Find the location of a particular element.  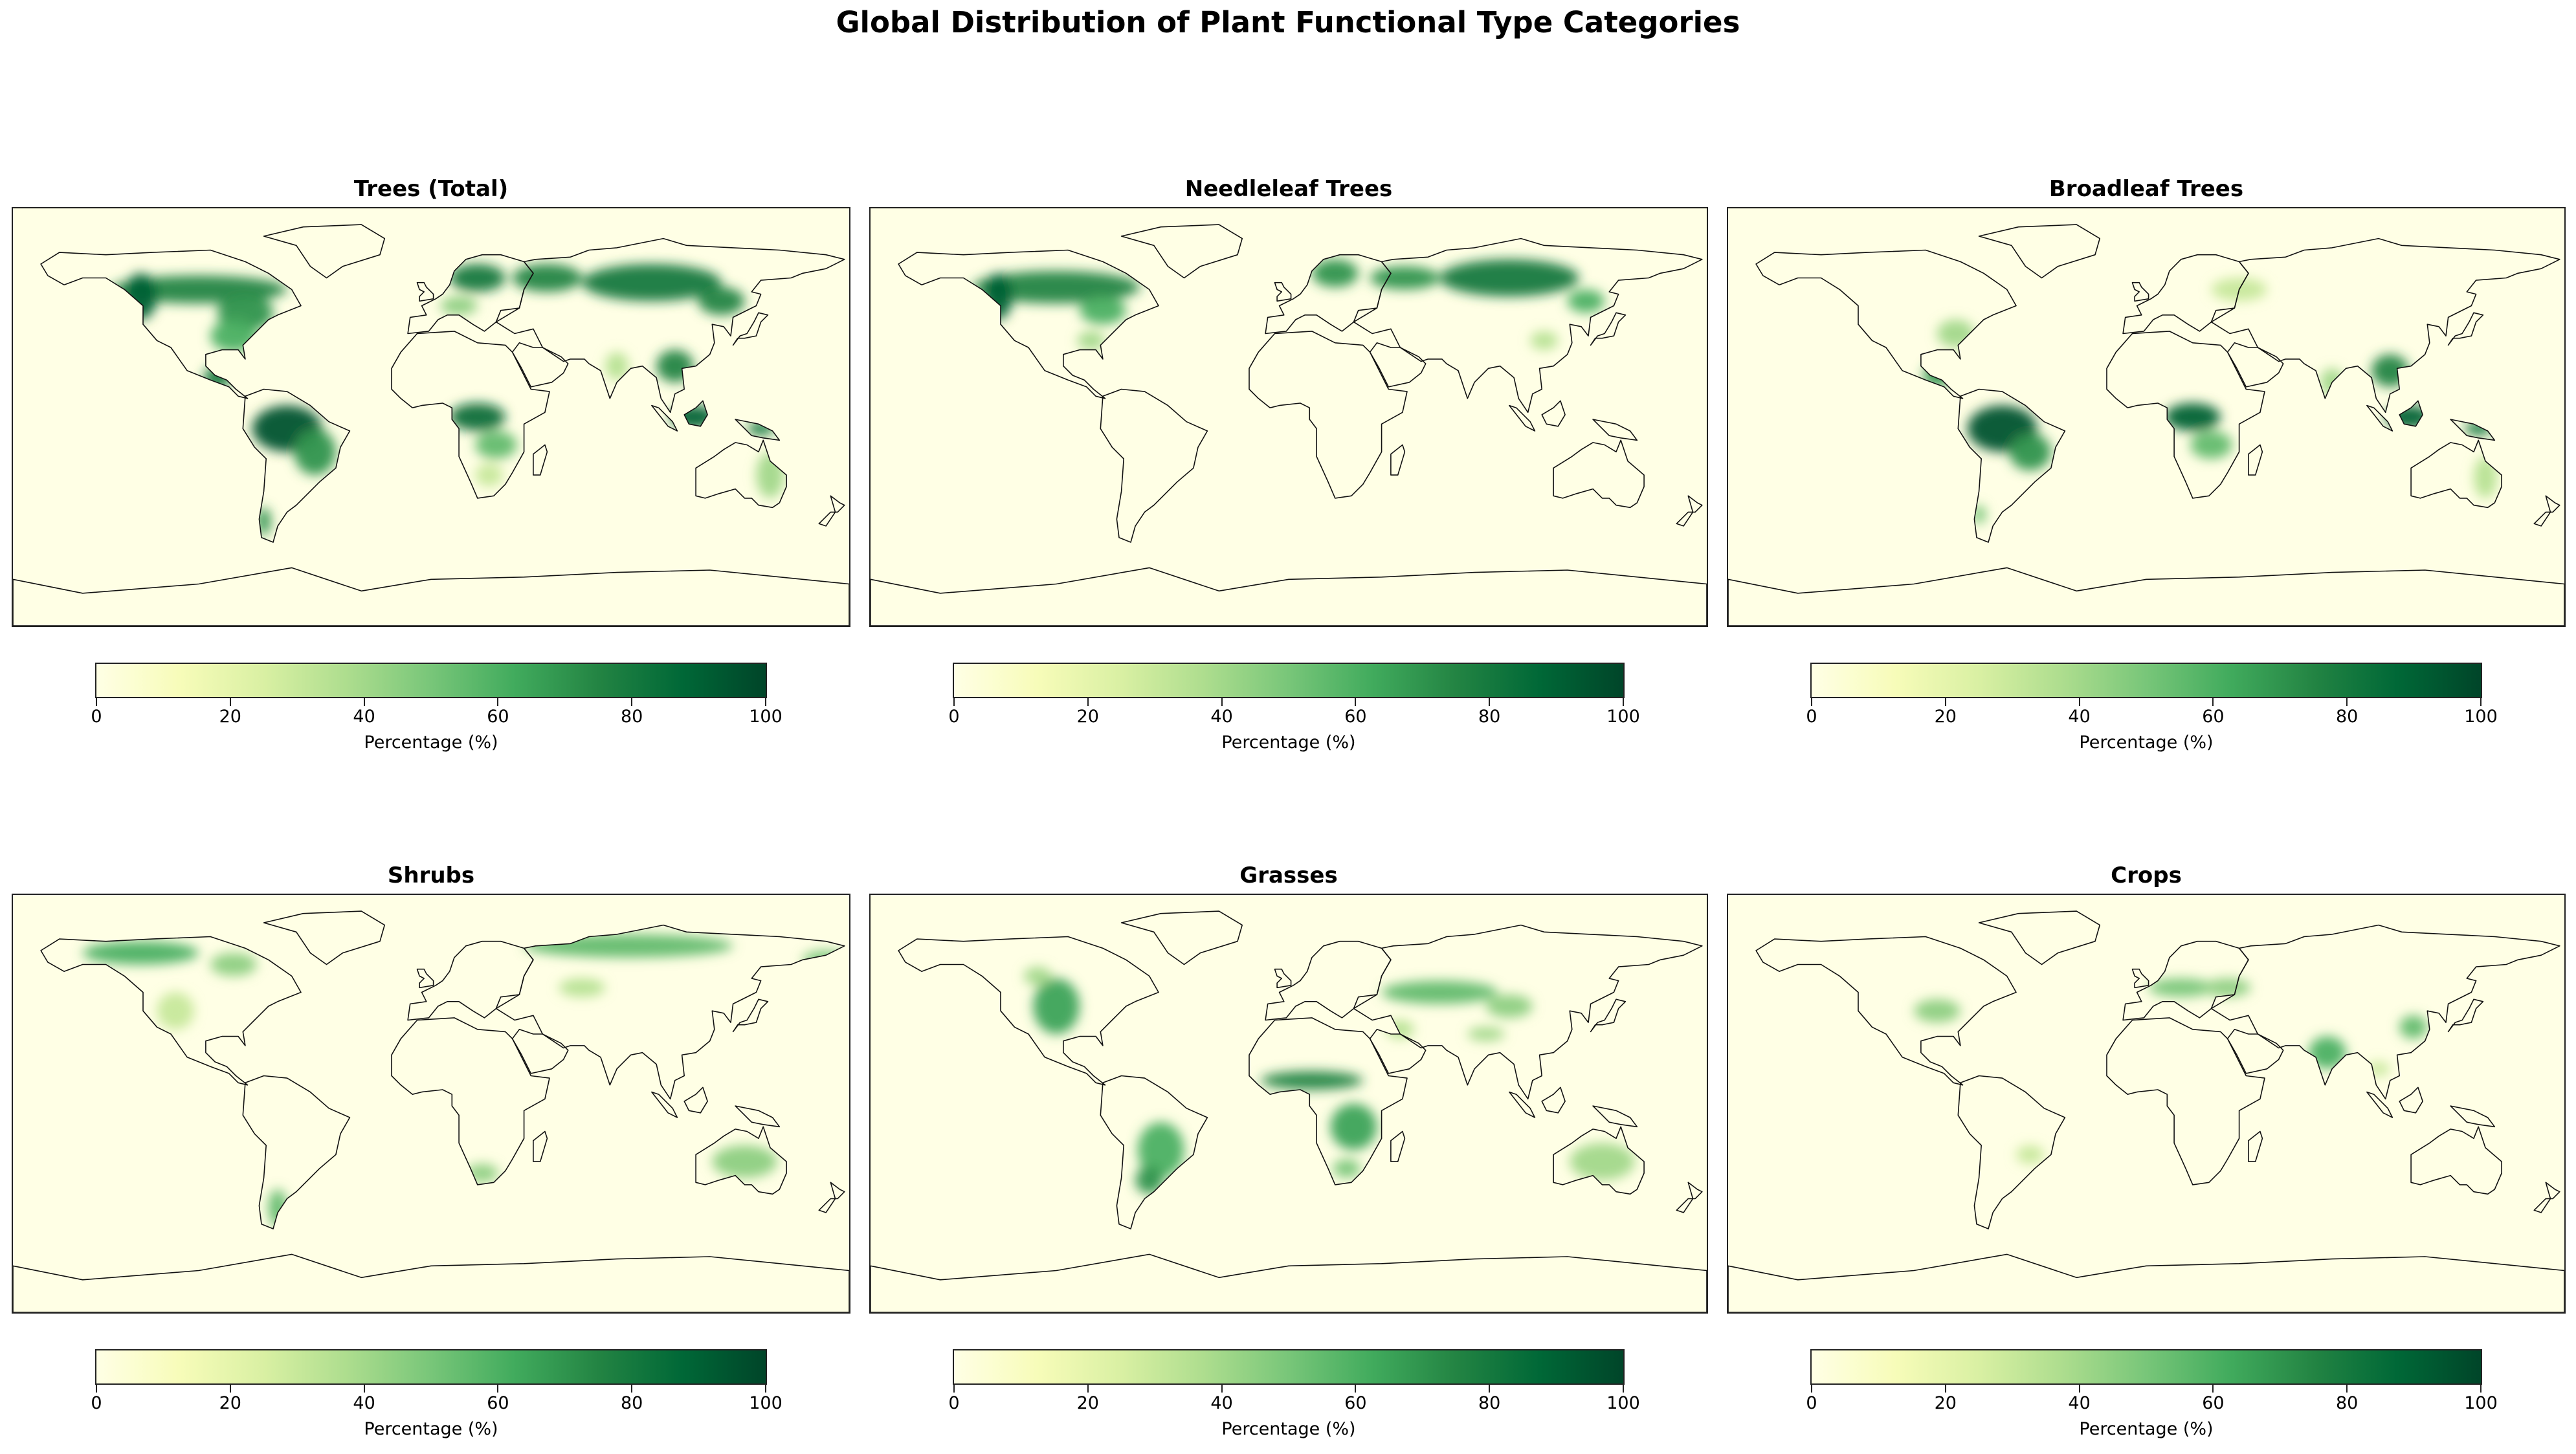

panel-title: Shrubs is located at coordinates (431, 875).